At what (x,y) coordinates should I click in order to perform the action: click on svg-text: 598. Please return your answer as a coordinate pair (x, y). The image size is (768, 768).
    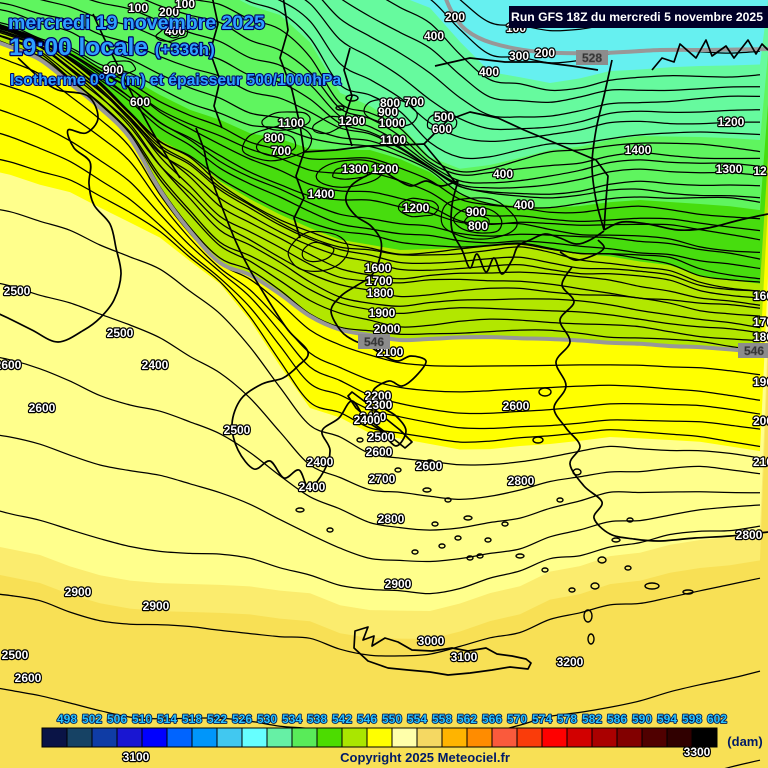
    Looking at the image, I should click on (692, 719).